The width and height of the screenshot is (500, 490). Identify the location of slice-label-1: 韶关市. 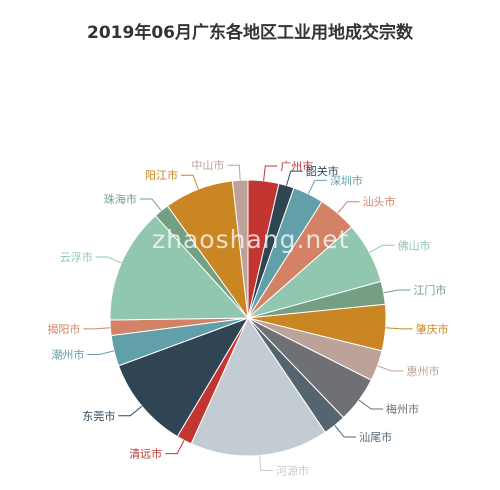
(322, 171).